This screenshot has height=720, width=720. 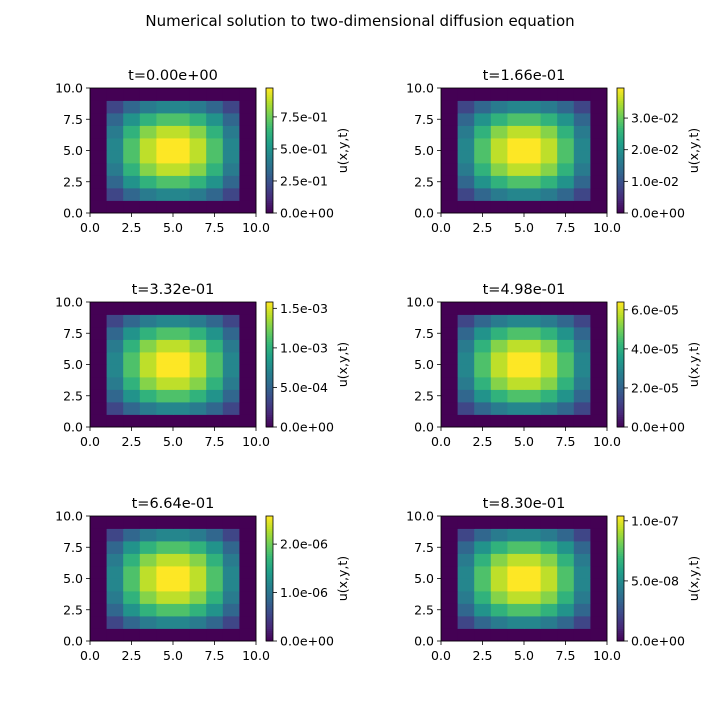 I want to click on x-tick-label: 7.5, so click(x=215, y=441).